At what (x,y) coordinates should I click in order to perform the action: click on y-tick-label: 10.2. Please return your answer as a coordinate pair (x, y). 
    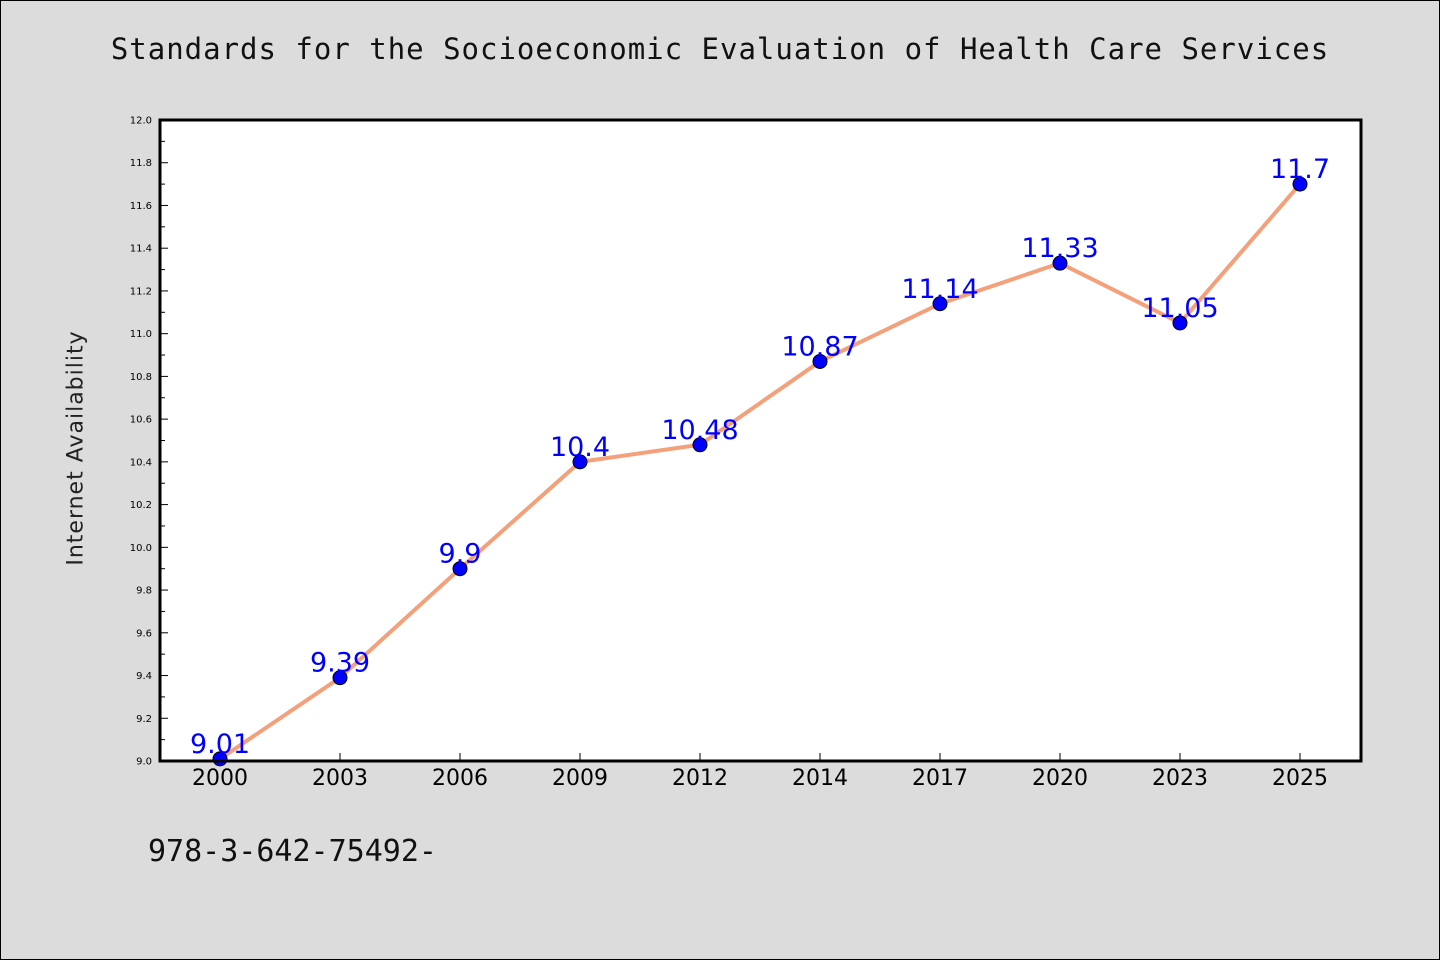
    Looking at the image, I should click on (141, 505).